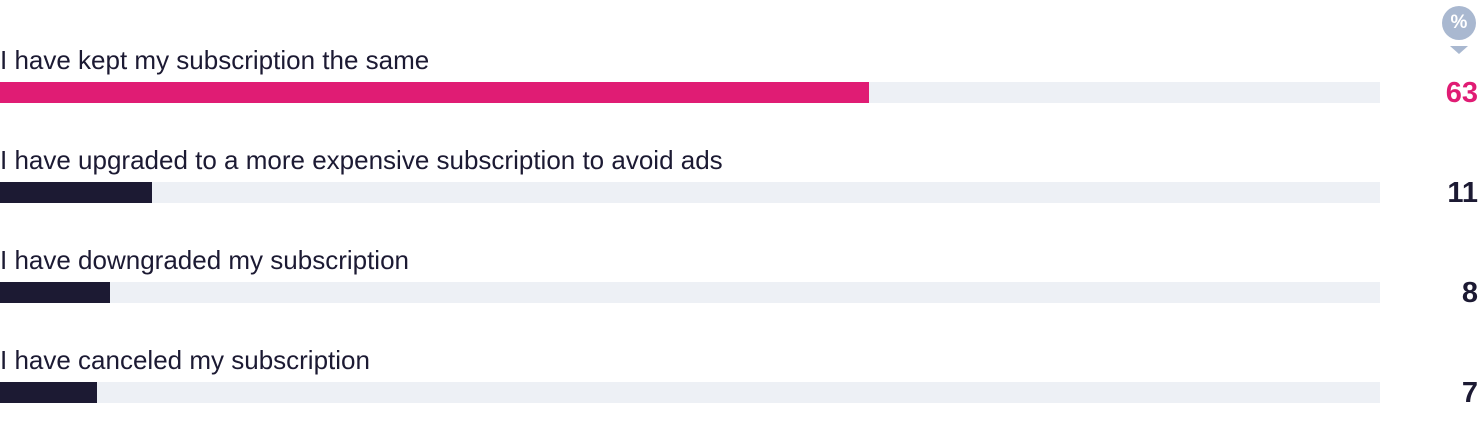 The height and width of the screenshot is (444, 1480). What do you see at coordinates (1459, 22) in the screenshot?
I see `percent-unit-label: %` at bounding box center [1459, 22].